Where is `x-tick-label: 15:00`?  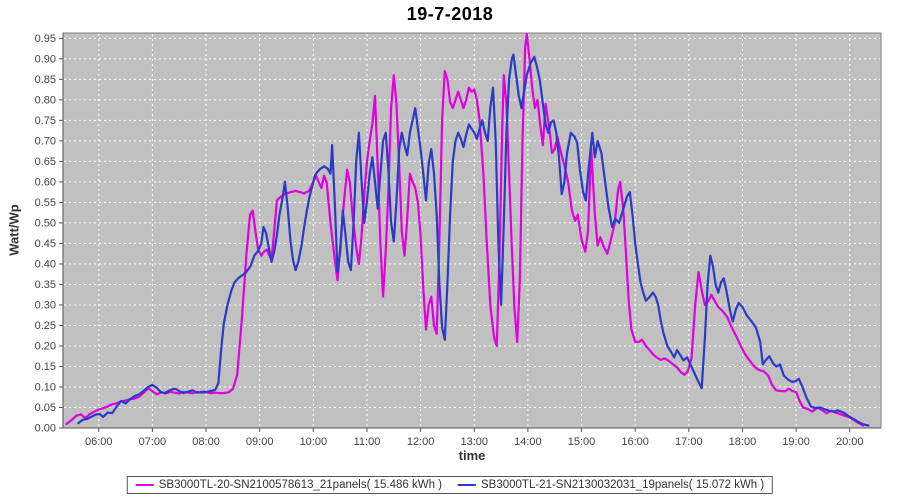
x-tick-label: 15:00 is located at coordinates (582, 442).